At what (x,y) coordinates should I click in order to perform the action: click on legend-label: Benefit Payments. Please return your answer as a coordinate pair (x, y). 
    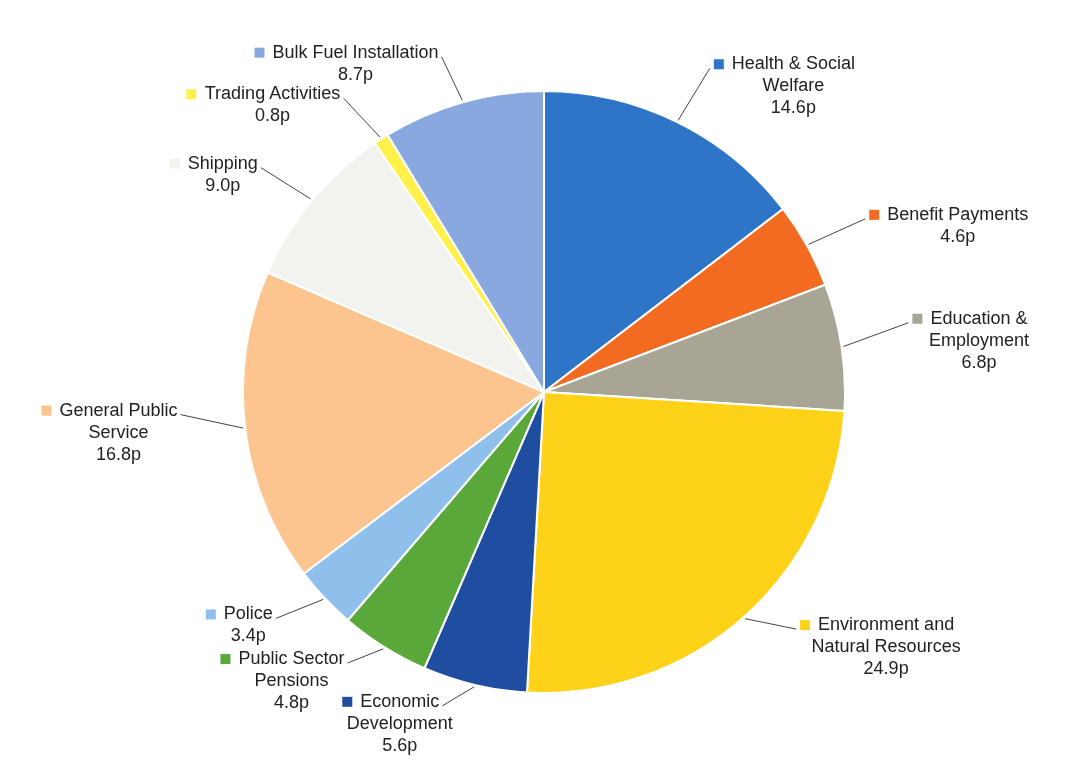
    Looking at the image, I should click on (958, 213).